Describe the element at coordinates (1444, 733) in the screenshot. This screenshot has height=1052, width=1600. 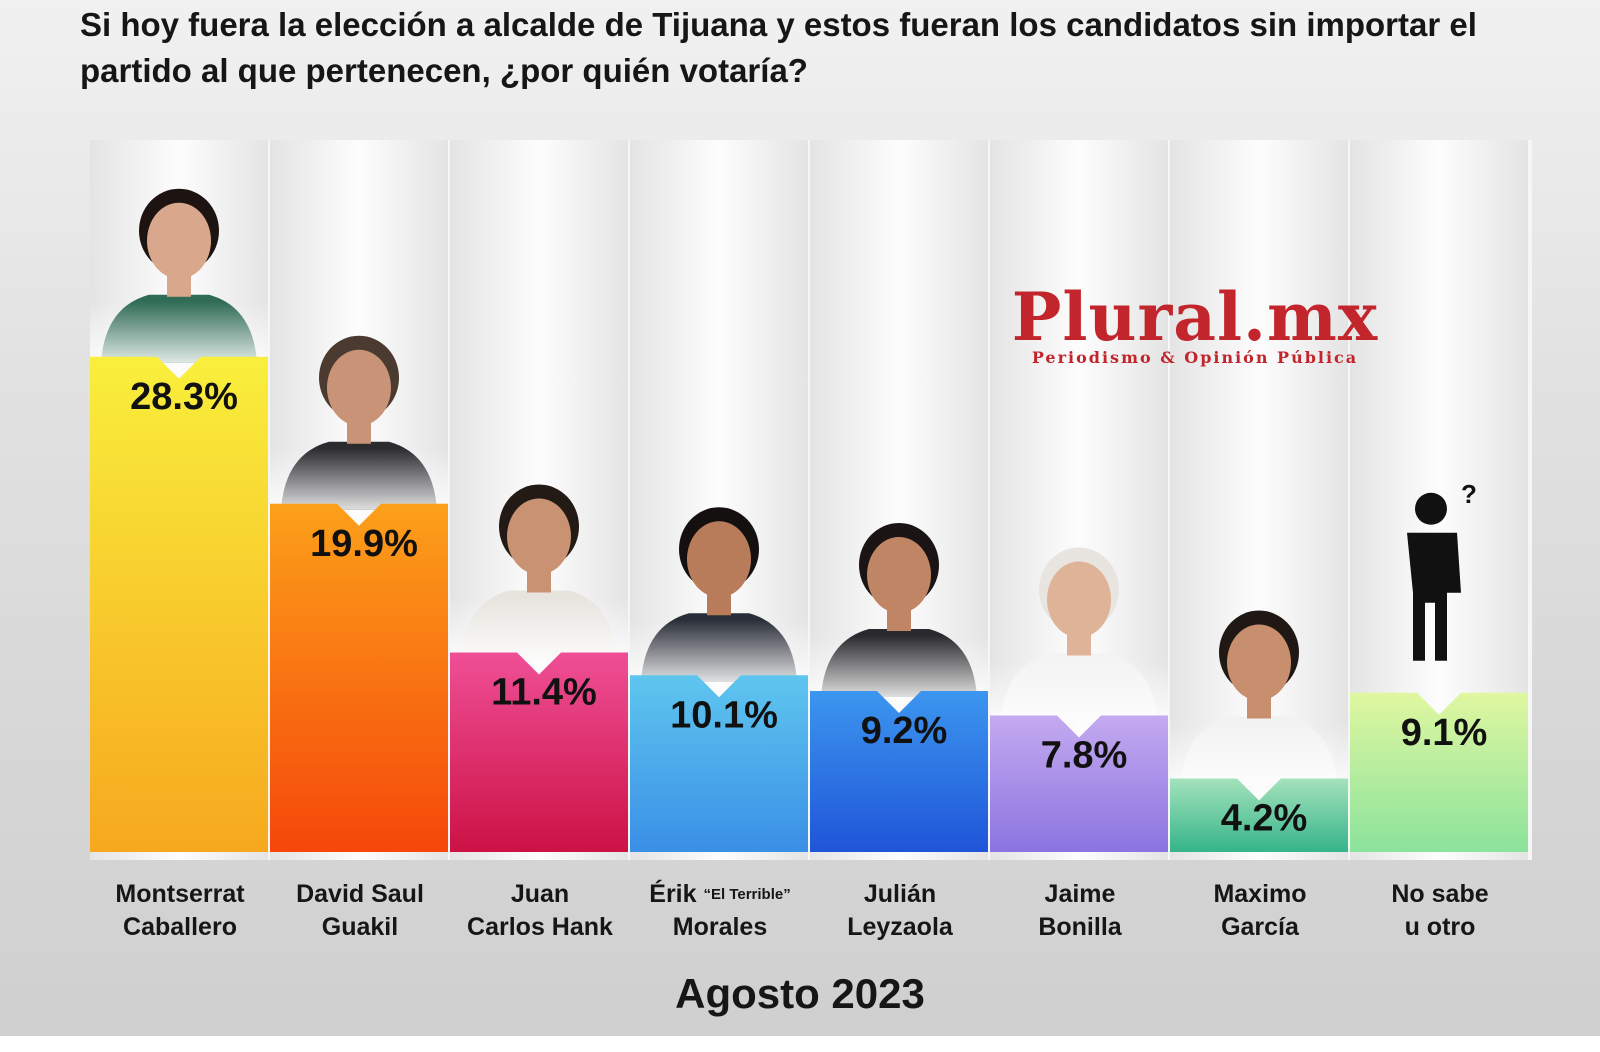
I see `value-label: 9.1%` at that location.